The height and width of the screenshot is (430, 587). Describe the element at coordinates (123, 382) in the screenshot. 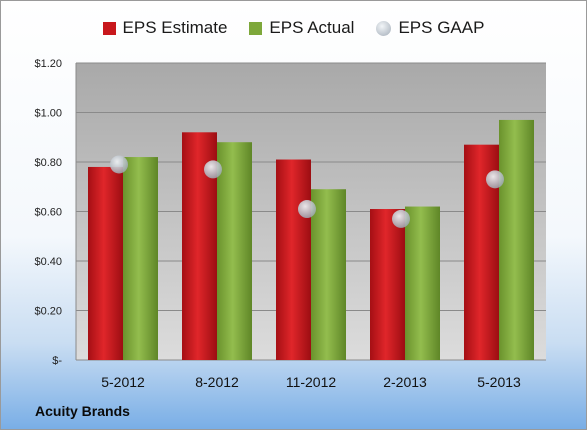

I see `x-tick-label: 5-2012` at that location.